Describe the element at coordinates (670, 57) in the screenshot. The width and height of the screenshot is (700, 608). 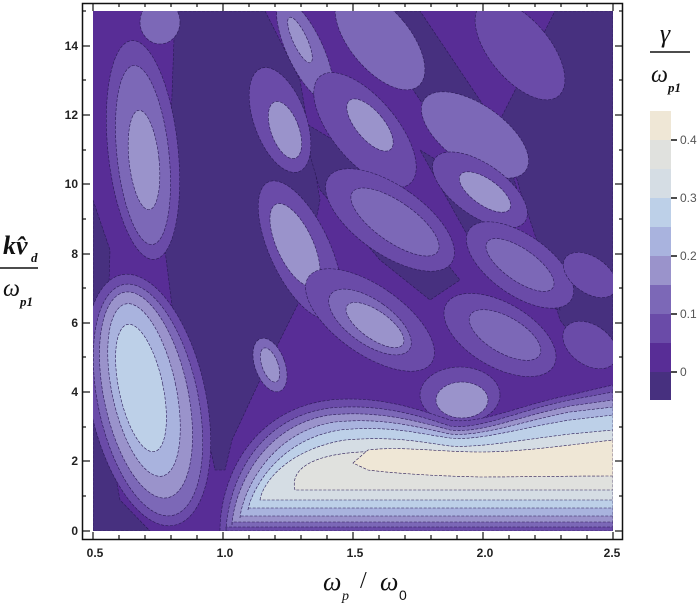
I see `colorbar-title: γ ω p1` at that location.